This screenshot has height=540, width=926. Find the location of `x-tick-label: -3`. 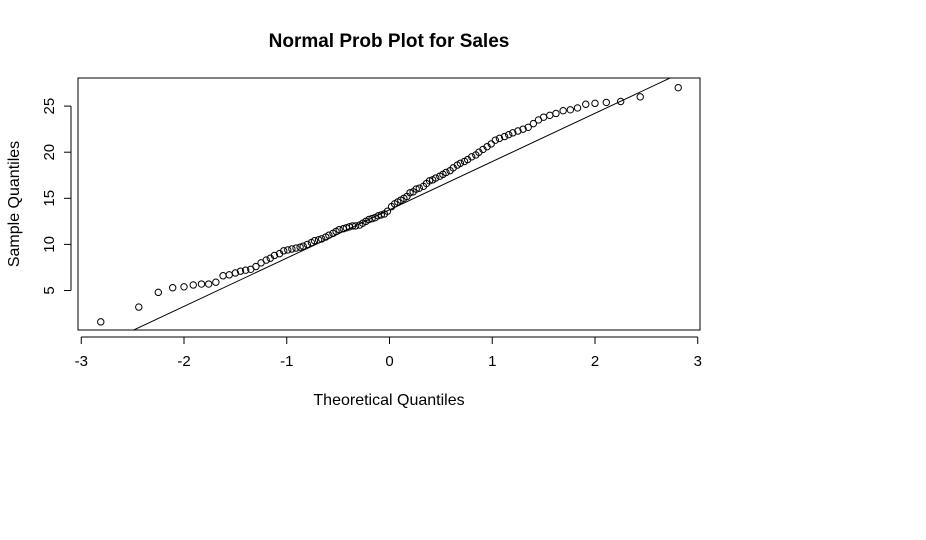

x-tick-label: -3 is located at coordinates (81, 361).